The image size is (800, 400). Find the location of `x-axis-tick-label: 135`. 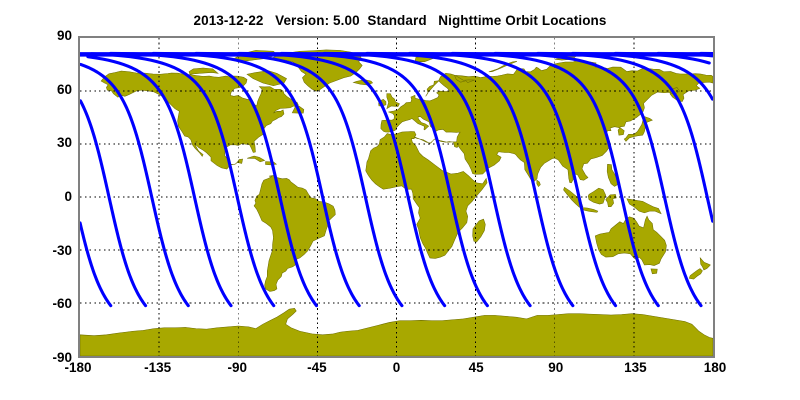

x-axis-tick-label: 135 is located at coordinates (635, 367).